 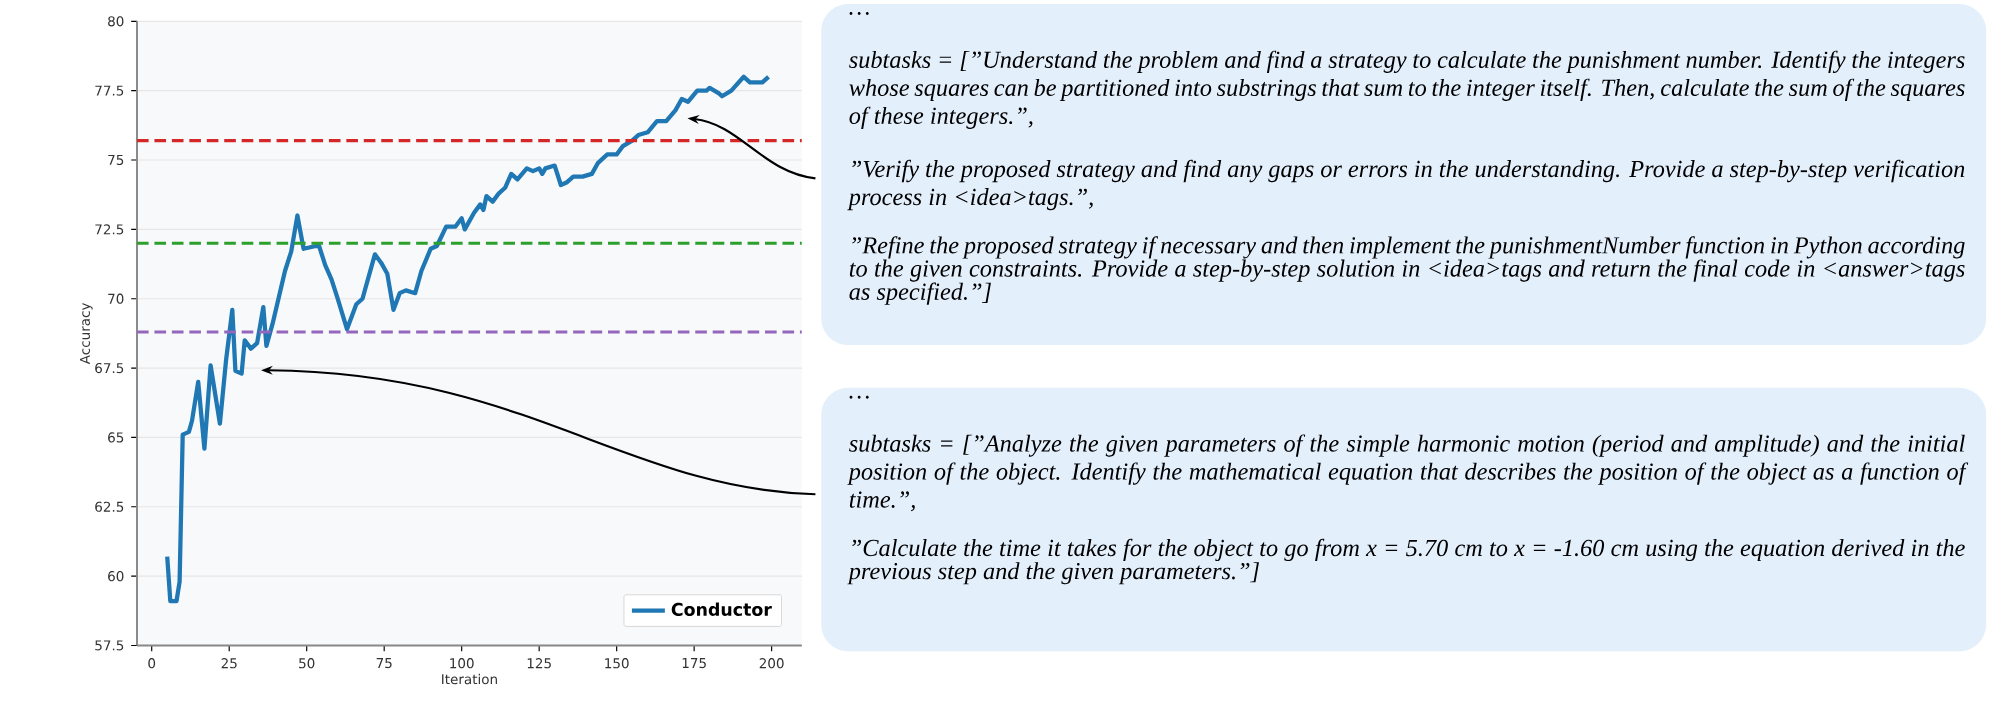 What do you see at coordinates (1407, 271) in the screenshot?
I see `text: ”Refine the proposed strategy if necessary and then implement the punishmentNumber function in Python according to the given constraints. Provide a step-by-step solution in <idea>tags and return the final code in <answer>tags as specified.”]` at bounding box center [1407, 271].